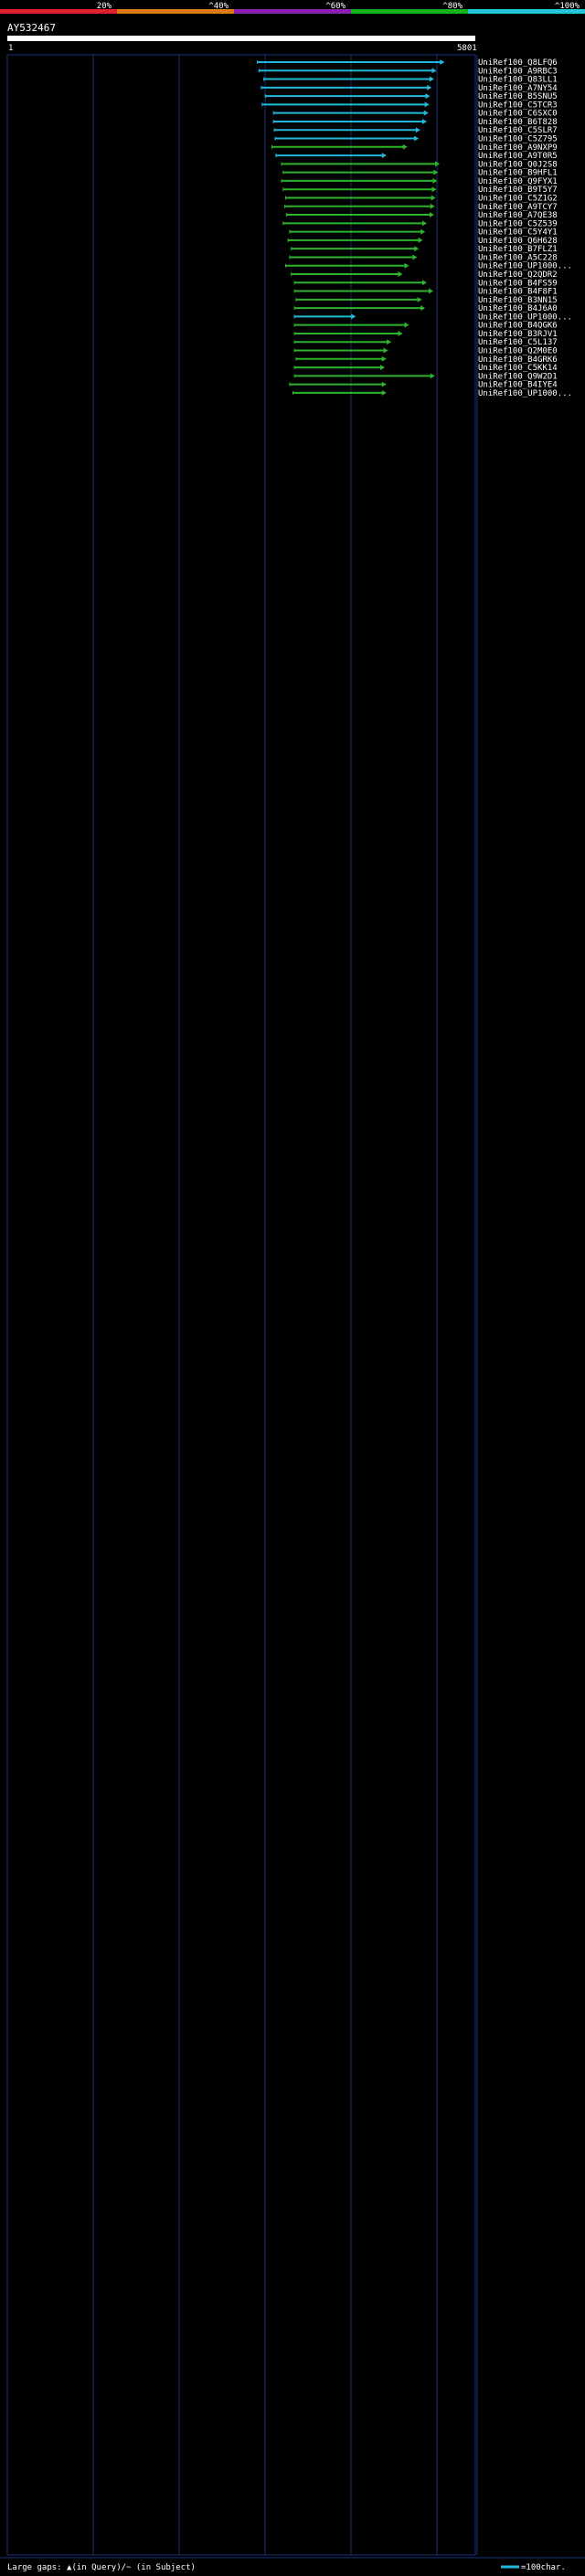 The height and width of the screenshot is (2576, 585). What do you see at coordinates (11, 48) in the screenshot?
I see `query-start: 1` at bounding box center [11, 48].